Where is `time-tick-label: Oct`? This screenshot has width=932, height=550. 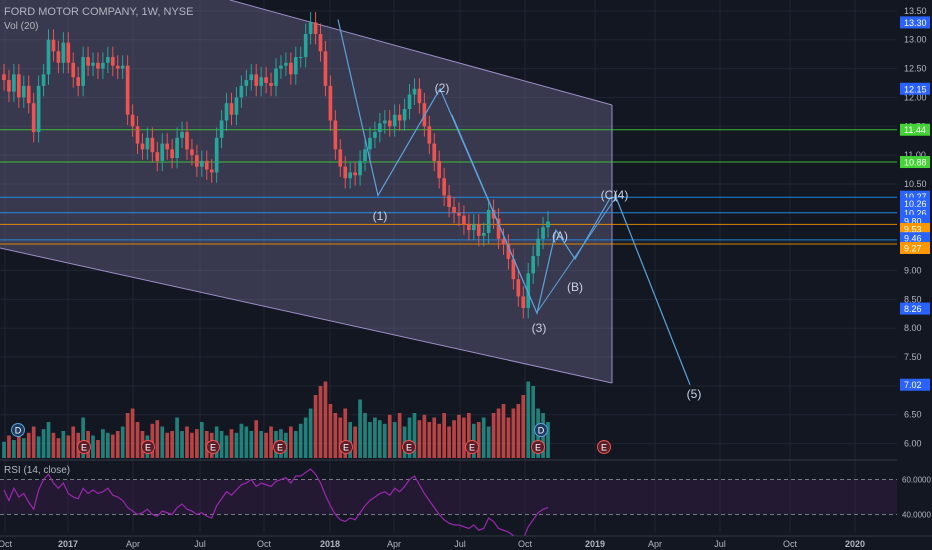
time-tick-label: Oct is located at coordinates (525, 544).